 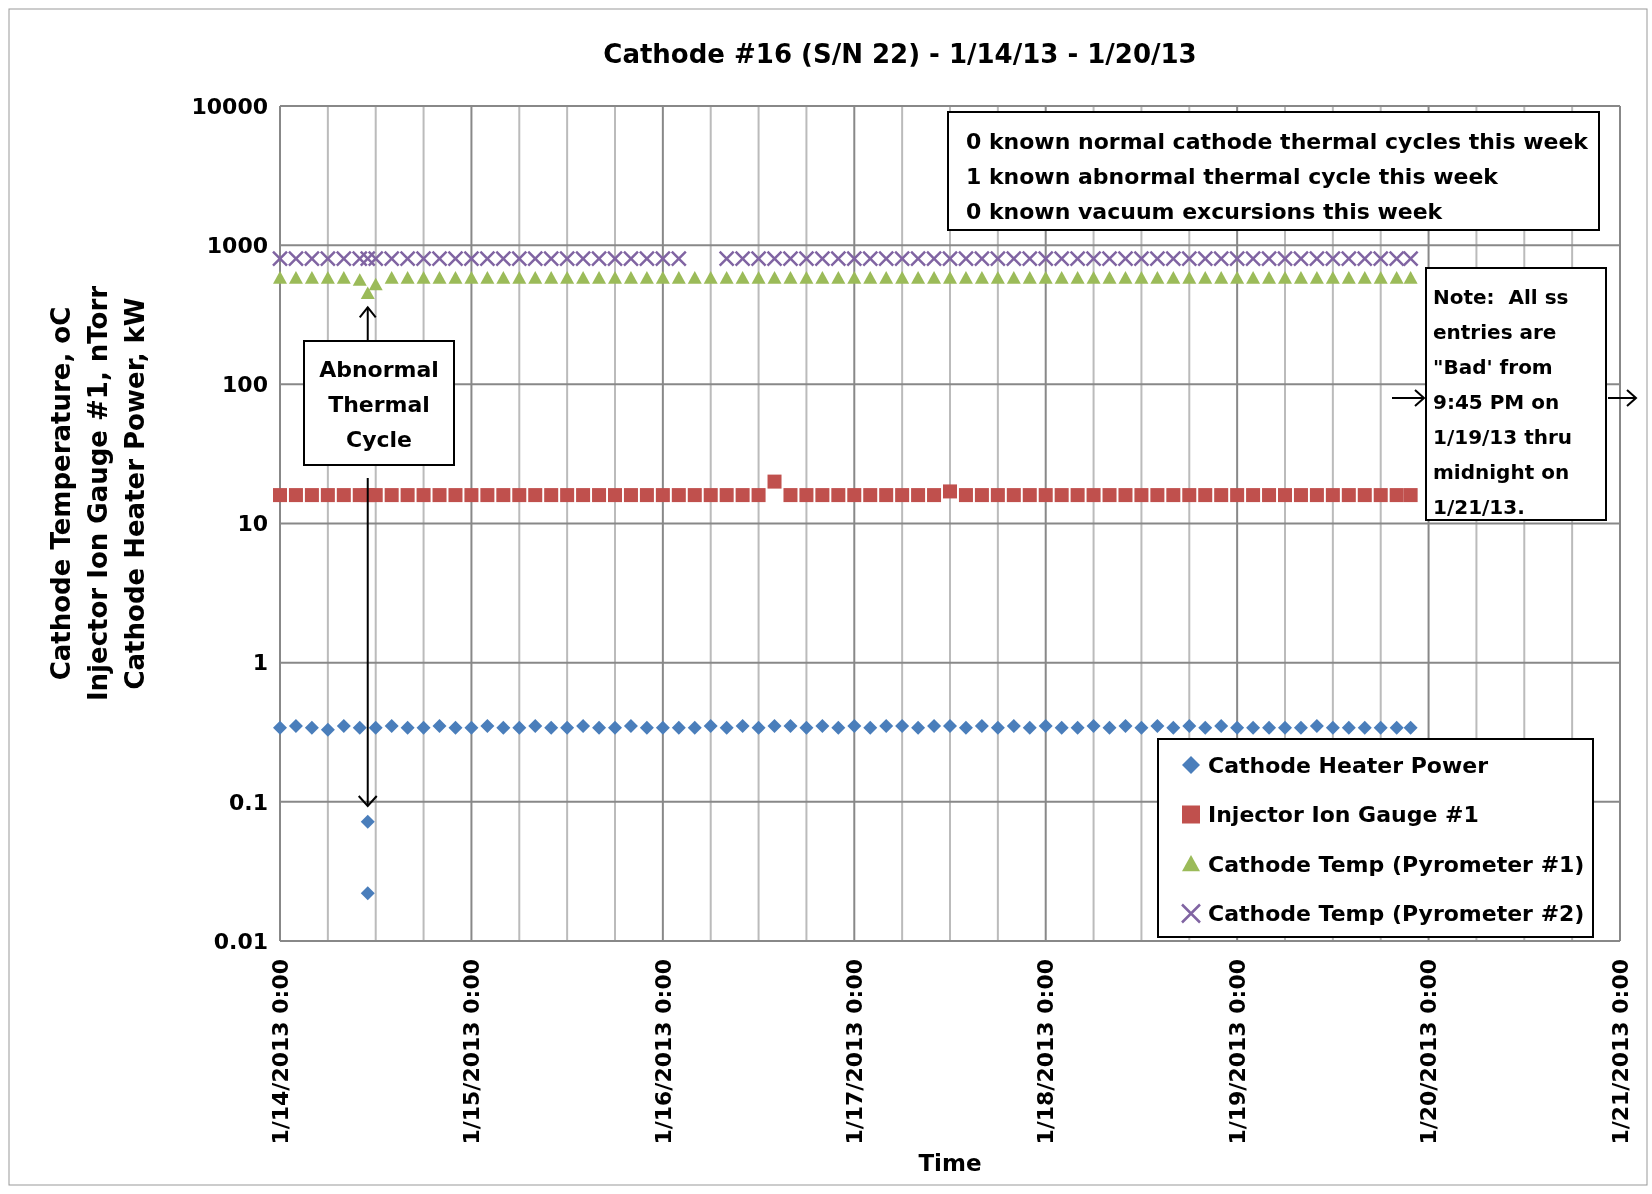 What do you see at coordinates (1348, 765) in the screenshot?
I see `legend-label: Cathode Heater Power` at bounding box center [1348, 765].